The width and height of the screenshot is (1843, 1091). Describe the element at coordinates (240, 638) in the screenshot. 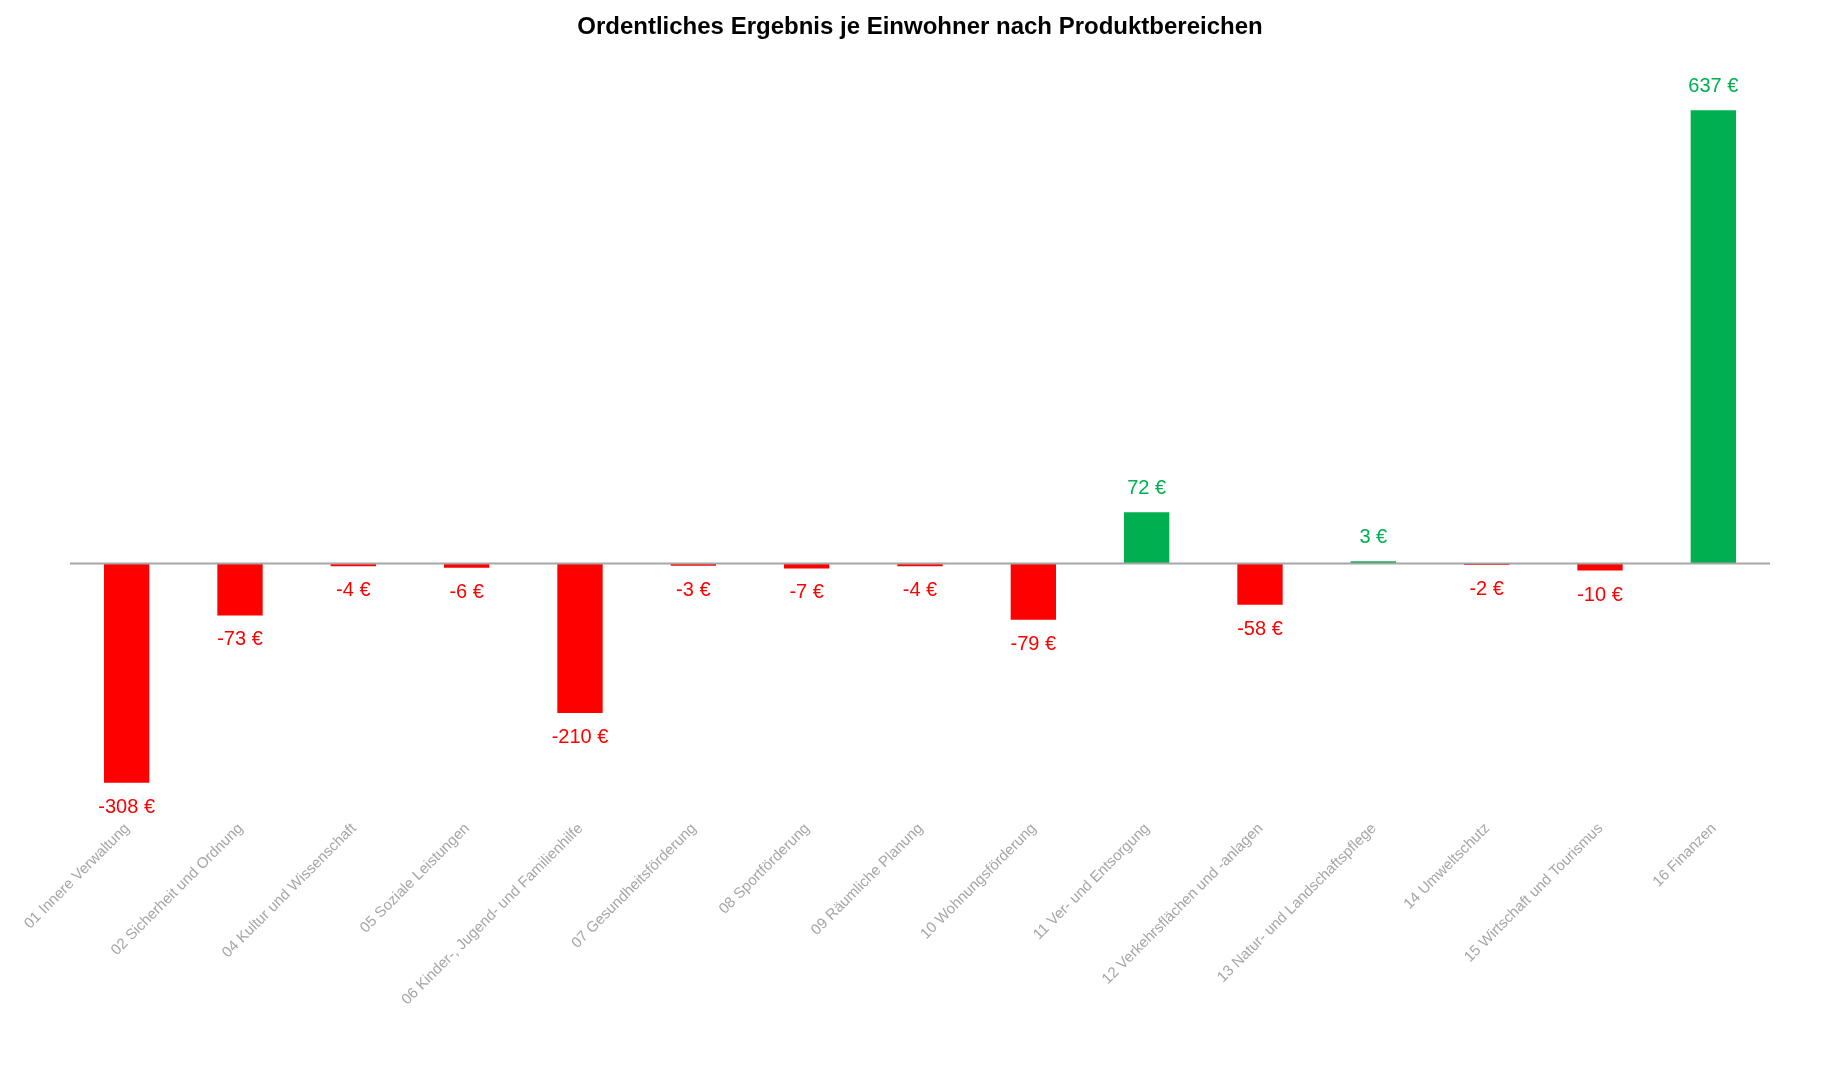

I see `data-label: -73 €` at that location.